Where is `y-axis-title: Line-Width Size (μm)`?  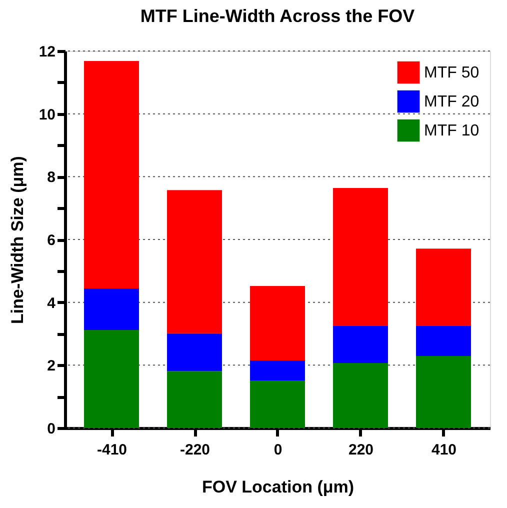
y-axis-title: Line-Width Size (μm) is located at coordinates (17, 240).